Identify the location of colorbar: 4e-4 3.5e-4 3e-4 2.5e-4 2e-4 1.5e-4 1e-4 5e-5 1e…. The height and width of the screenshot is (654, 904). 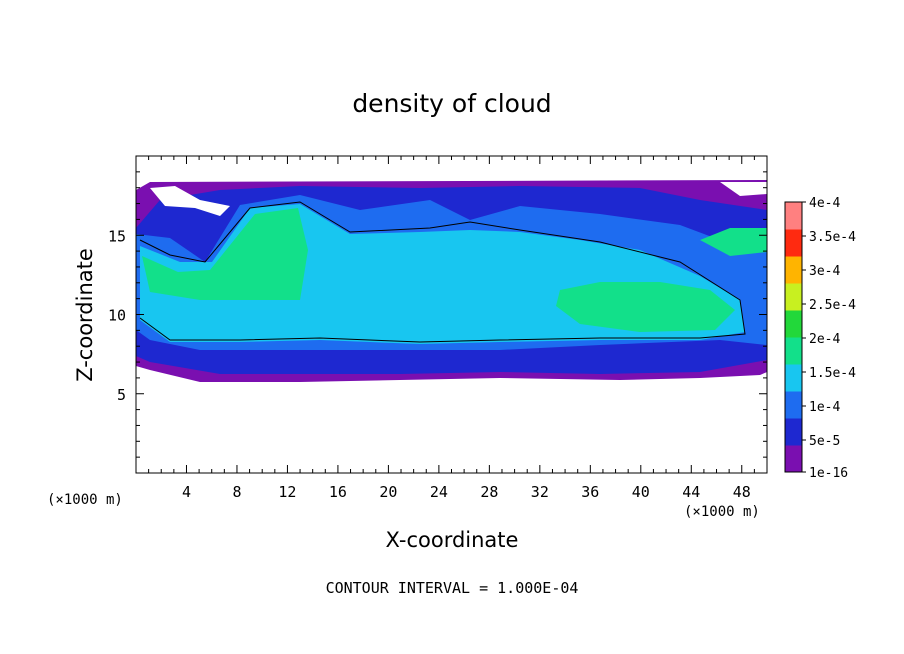
(820, 338).